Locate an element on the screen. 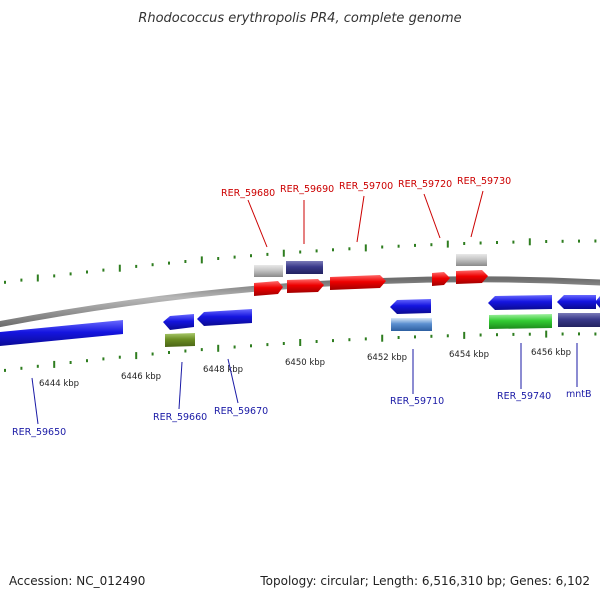 The height and width of the screenshot is (605, 600). gene-label: mntB is located at coordinates (579, 394).